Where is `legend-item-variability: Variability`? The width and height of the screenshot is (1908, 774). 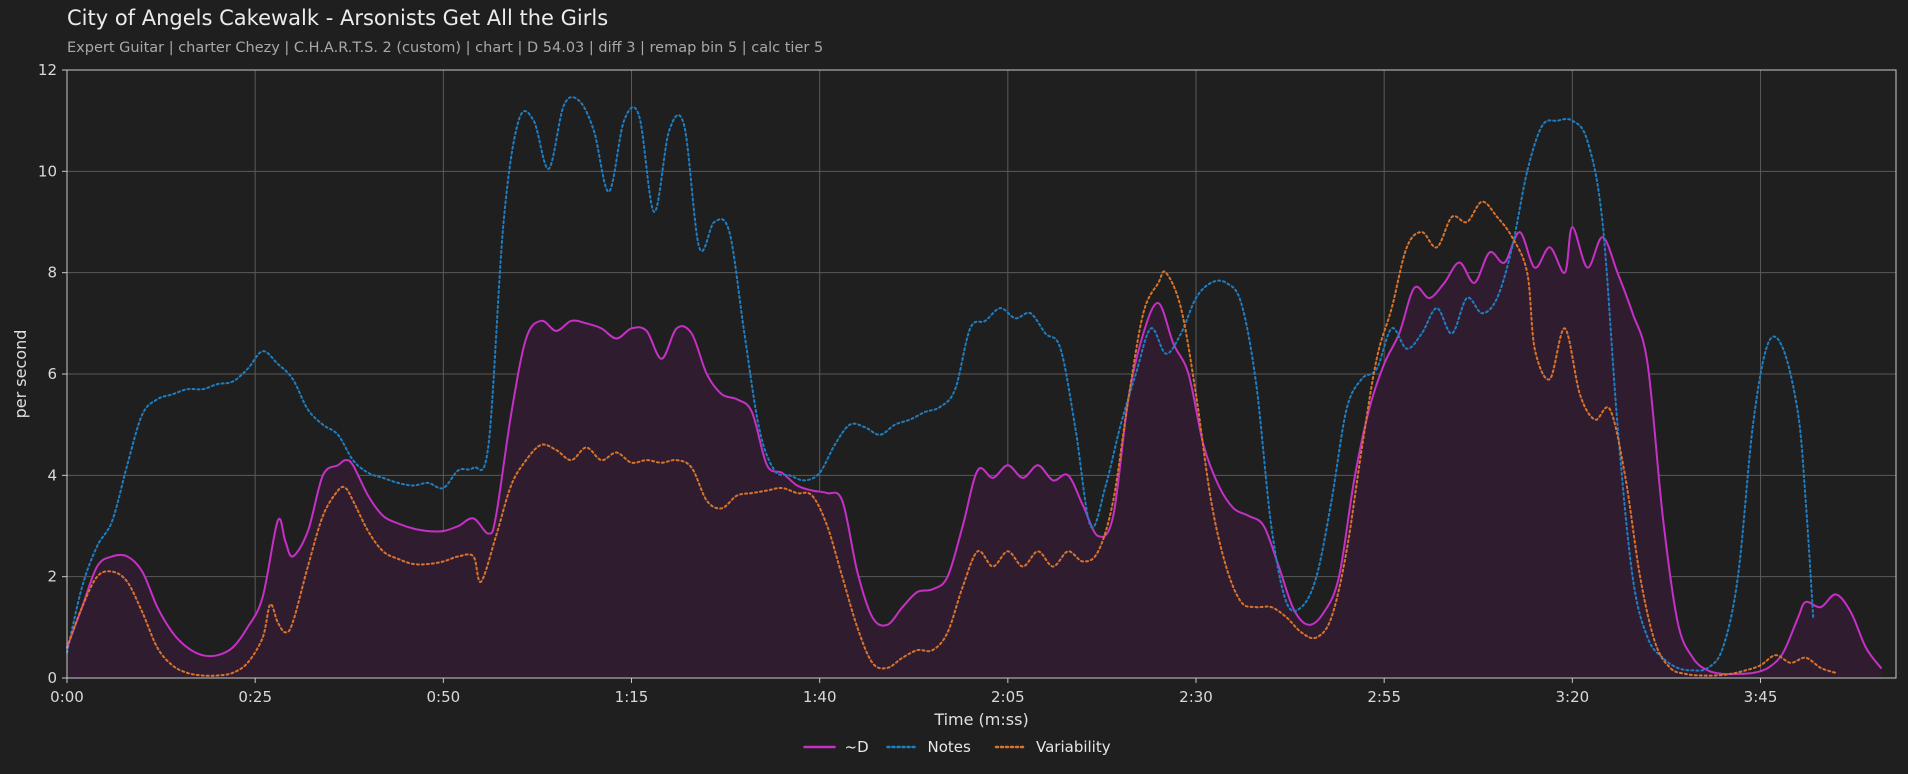
legend-item-variability: Variability is located at coordinates (1052, 747).